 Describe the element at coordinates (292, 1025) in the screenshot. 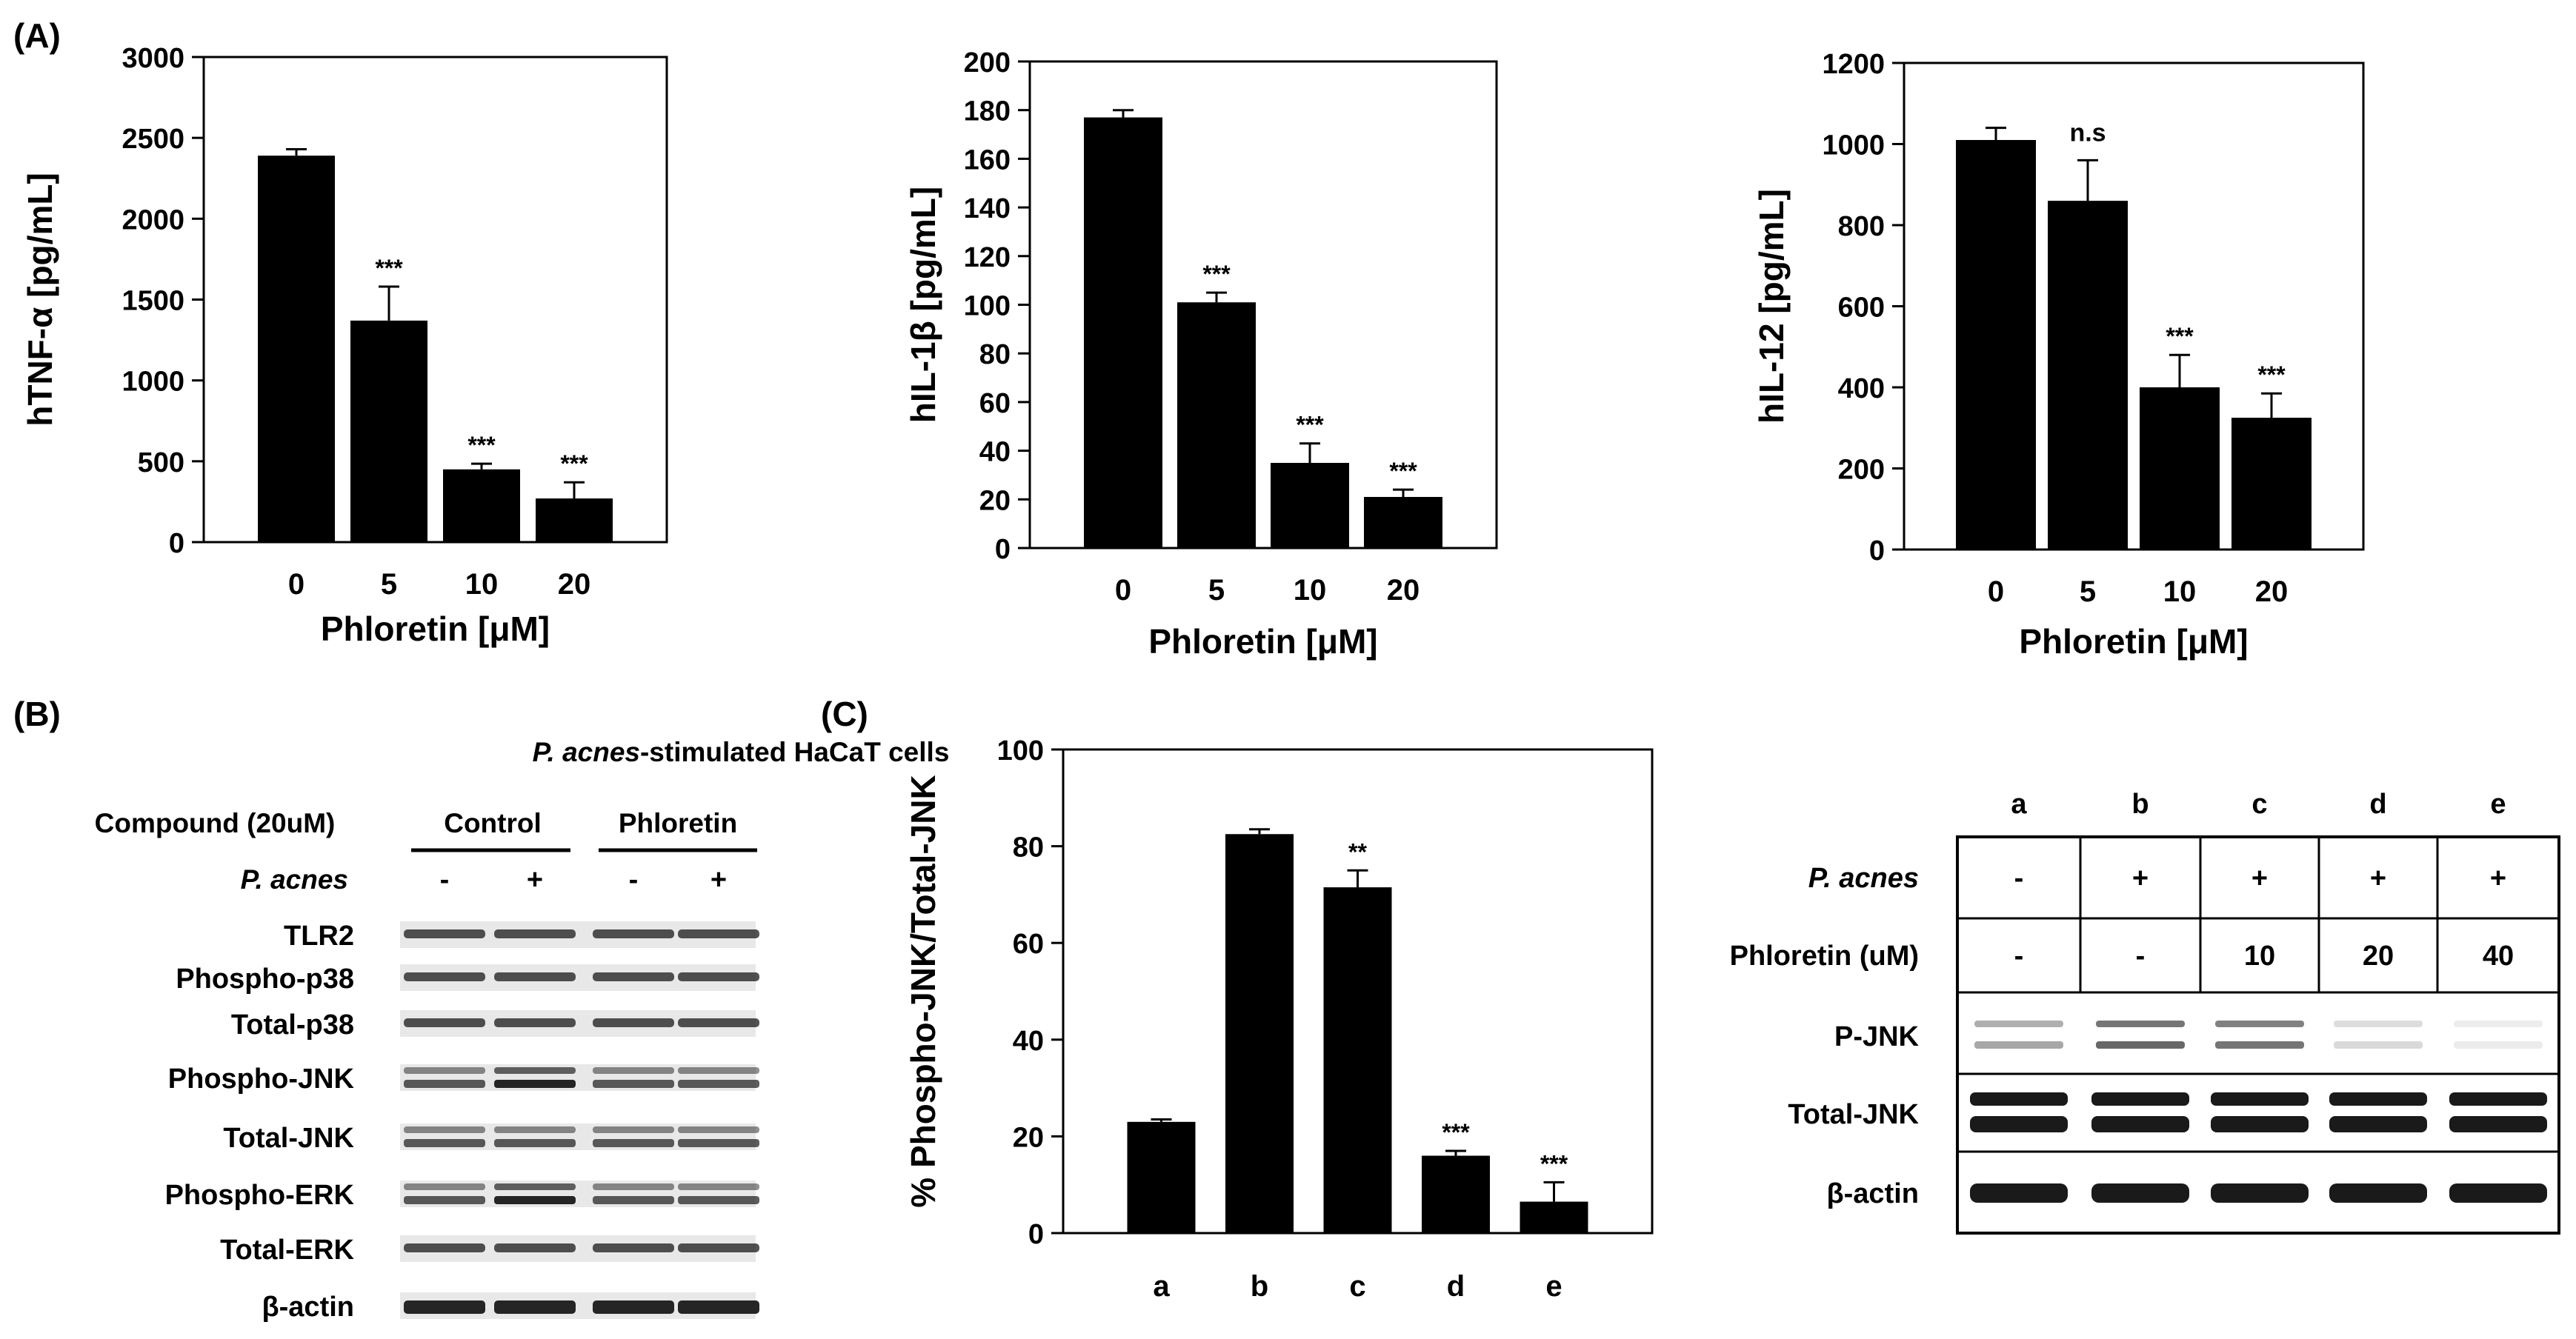

I see `blot-b-row-label: Total-p38` at that location.